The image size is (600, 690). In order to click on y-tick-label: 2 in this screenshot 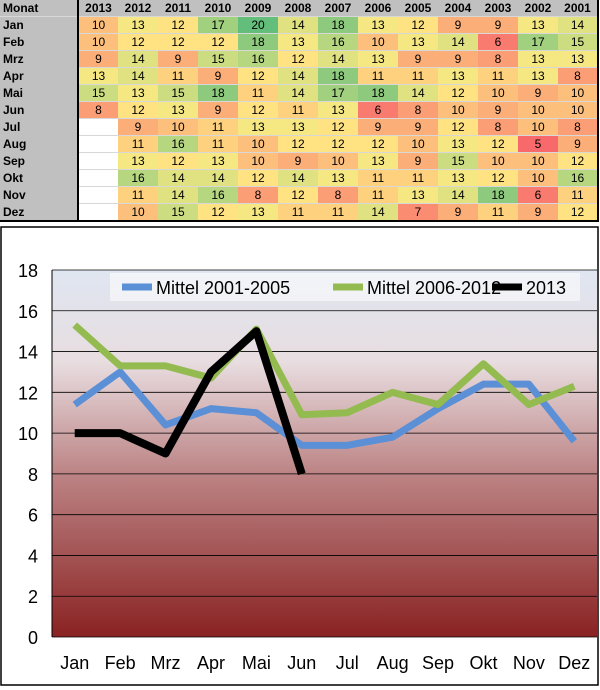, I will do `click(33, 597)`.